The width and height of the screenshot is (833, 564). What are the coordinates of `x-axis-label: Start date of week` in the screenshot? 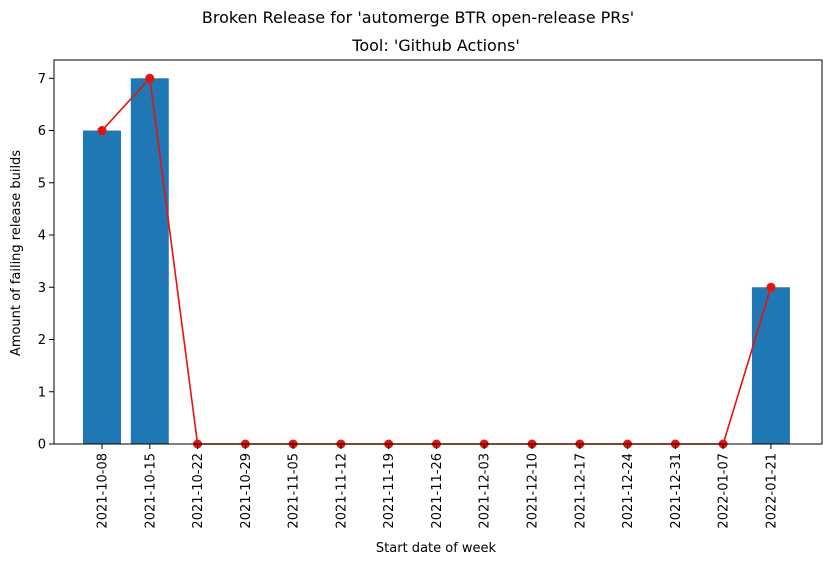 It's located at (436, 548).